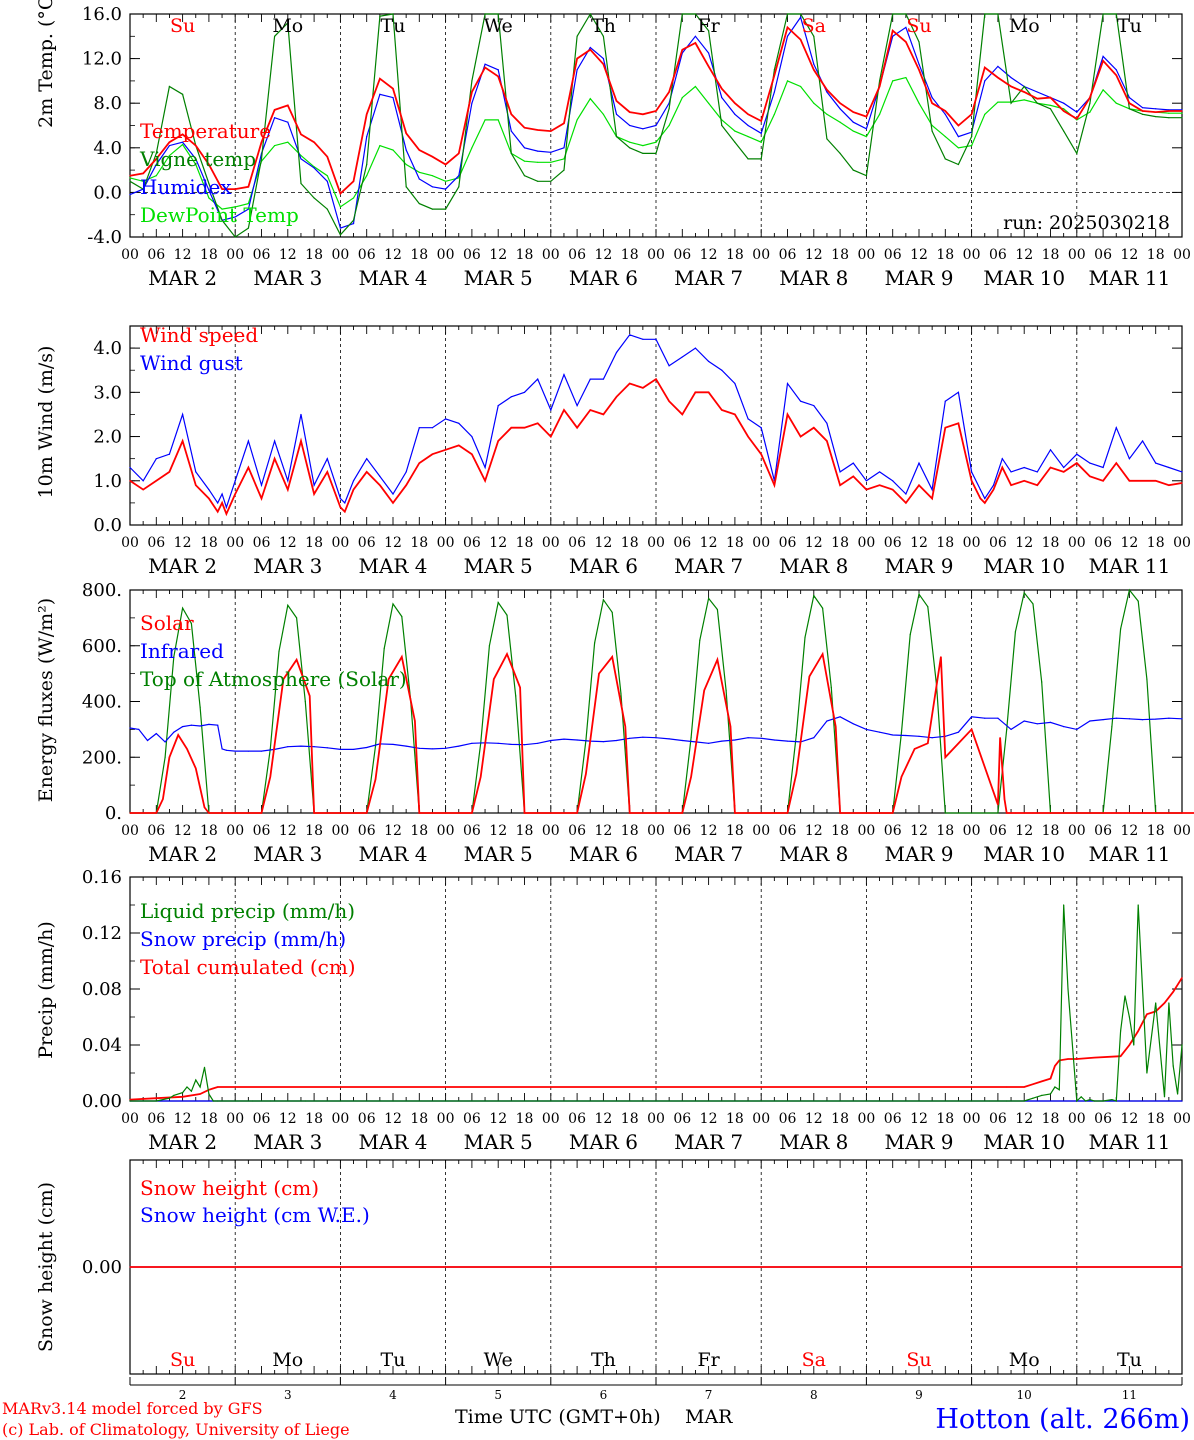 Image resolution: width=1194 pixels, height=1440 pixels. Describe the element at coordinates (1130, 278) in the screenshot. I see `date-label: MAR 11` at that location.